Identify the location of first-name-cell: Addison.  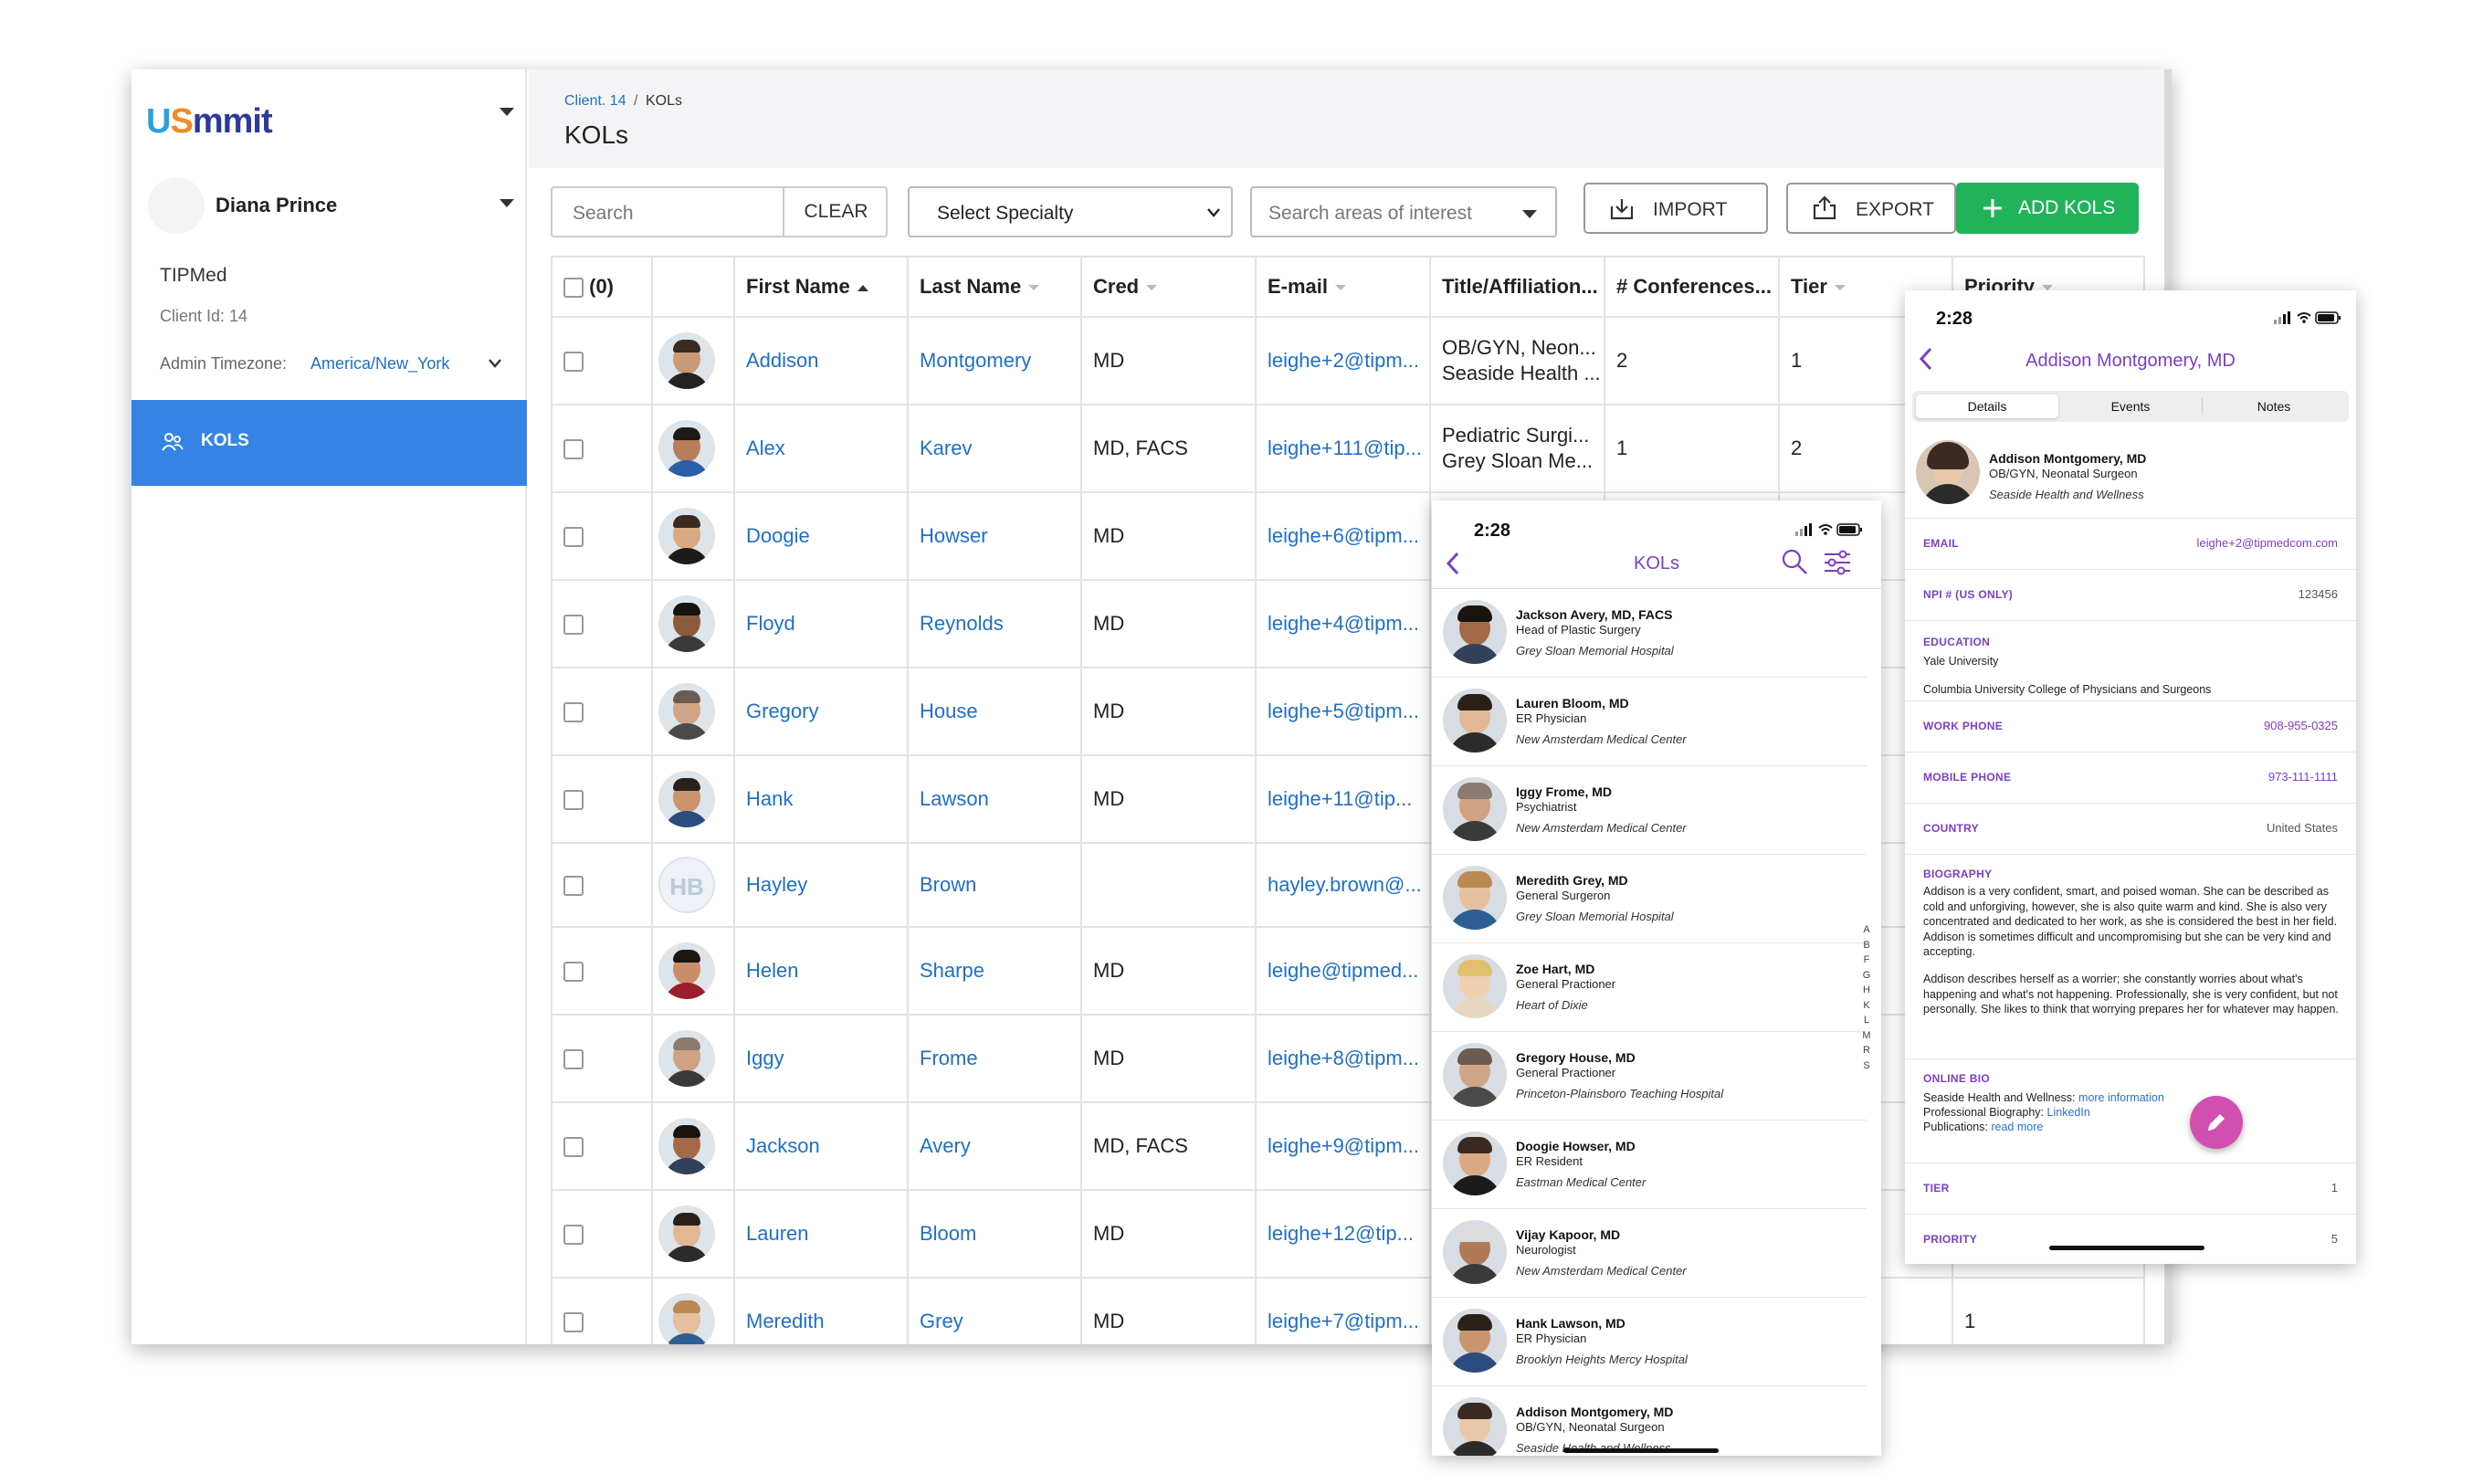
(821, 360).